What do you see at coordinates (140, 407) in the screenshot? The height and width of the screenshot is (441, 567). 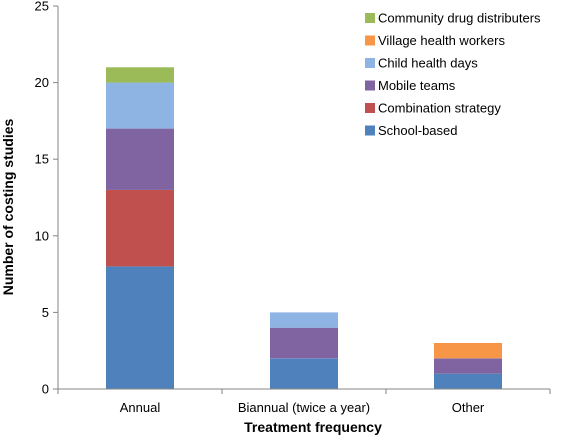 I see `x-tick-label: Annual` at bounding box center [140, 407].